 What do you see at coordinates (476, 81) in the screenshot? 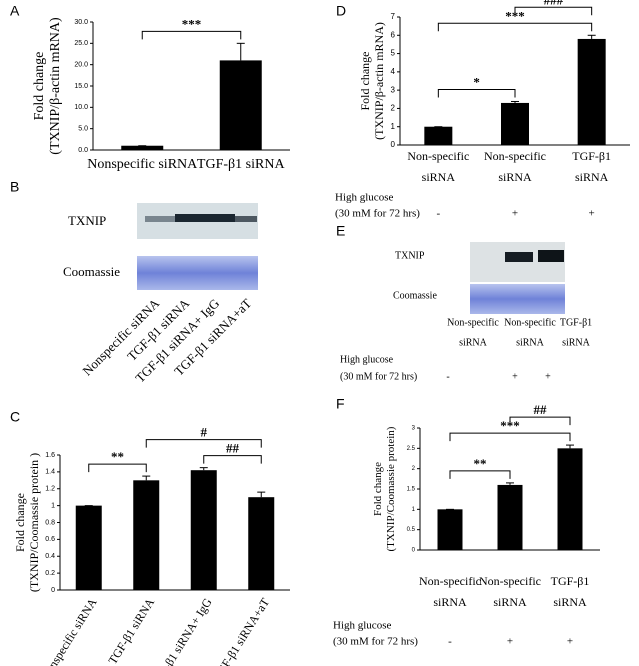
I see `significance-label: *` at bounding box center [476, 81].